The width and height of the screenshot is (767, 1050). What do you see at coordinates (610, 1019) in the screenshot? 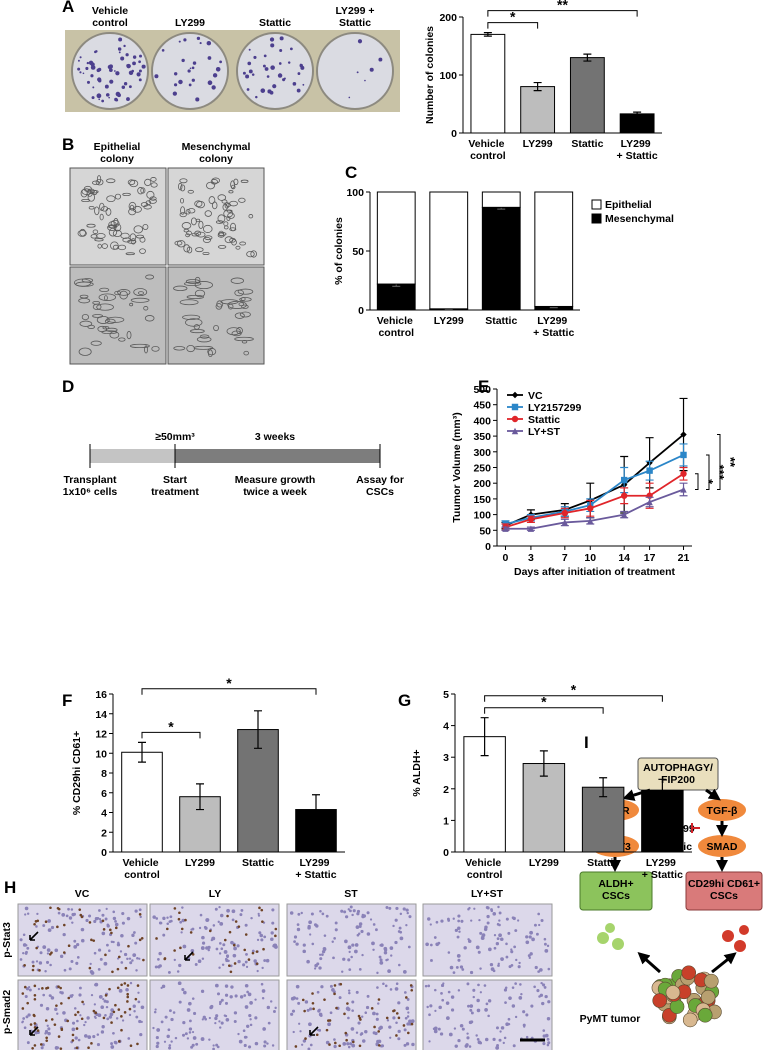
I see `node-label: PyMT tumor` at bounding box center [610, 1019].